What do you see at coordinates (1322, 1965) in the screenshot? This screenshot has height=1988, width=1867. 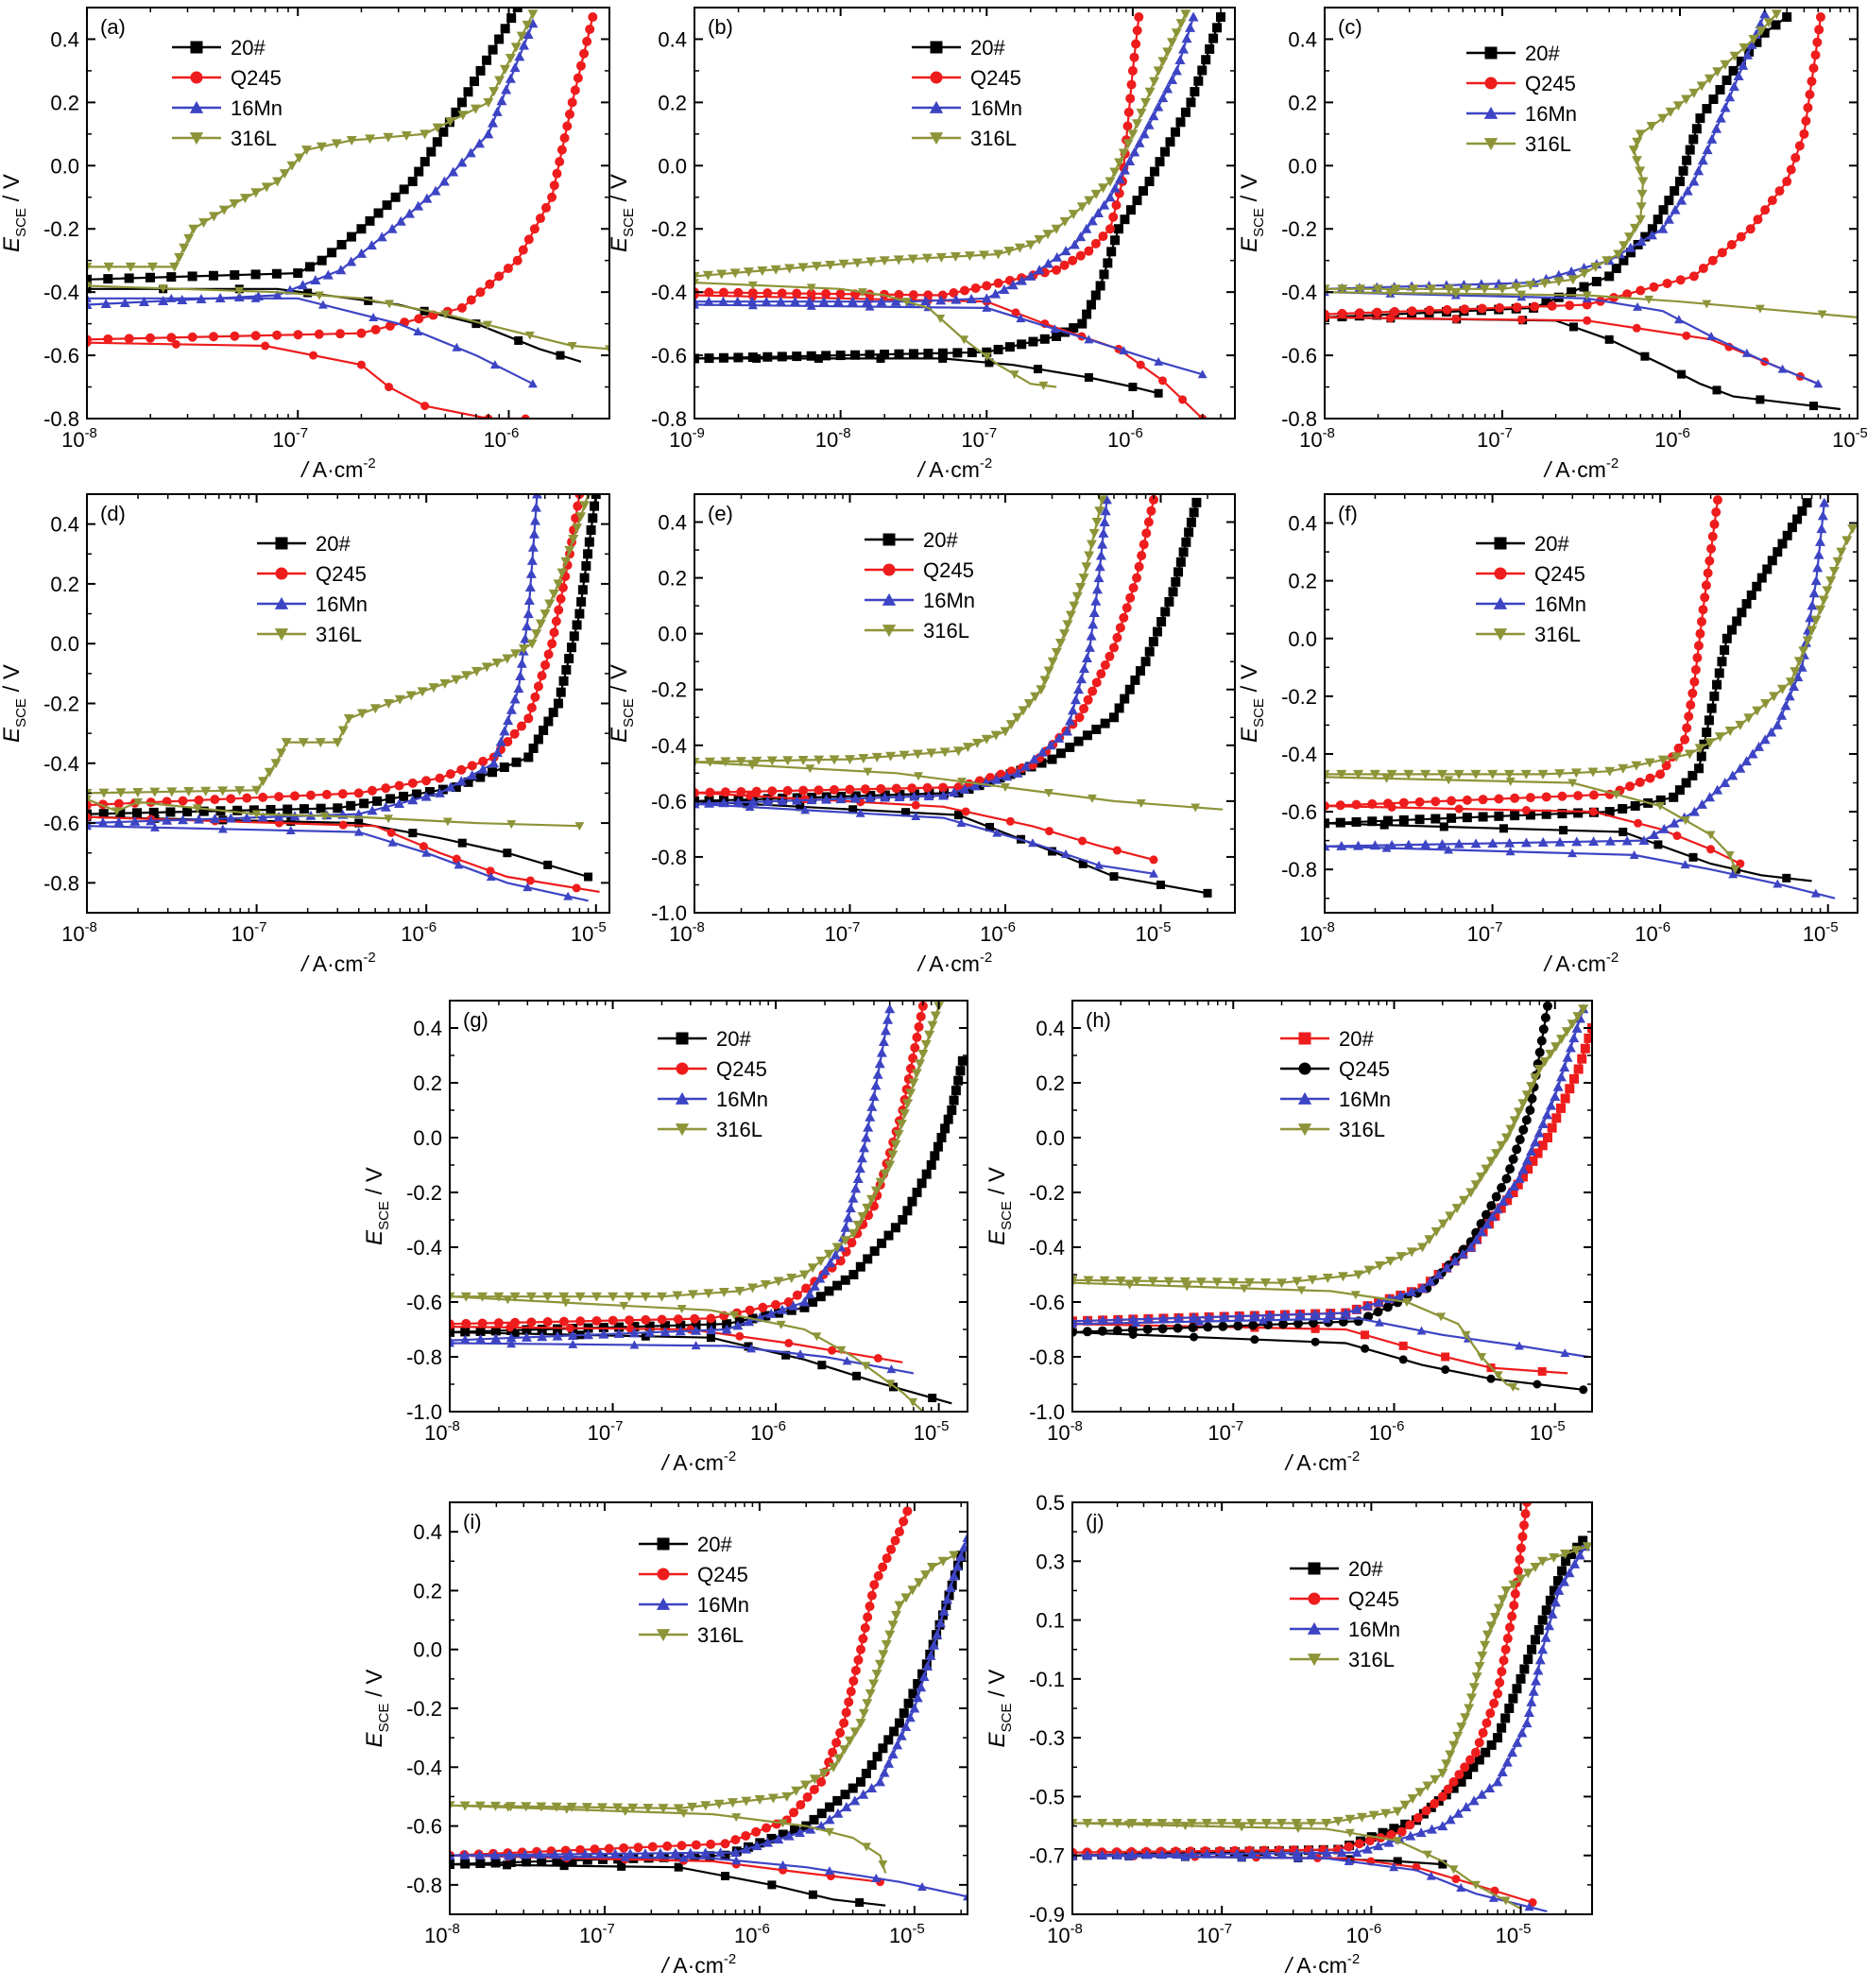 I see `x-axis-label: / A·cm-2` at bounding box center [1322, 1965].